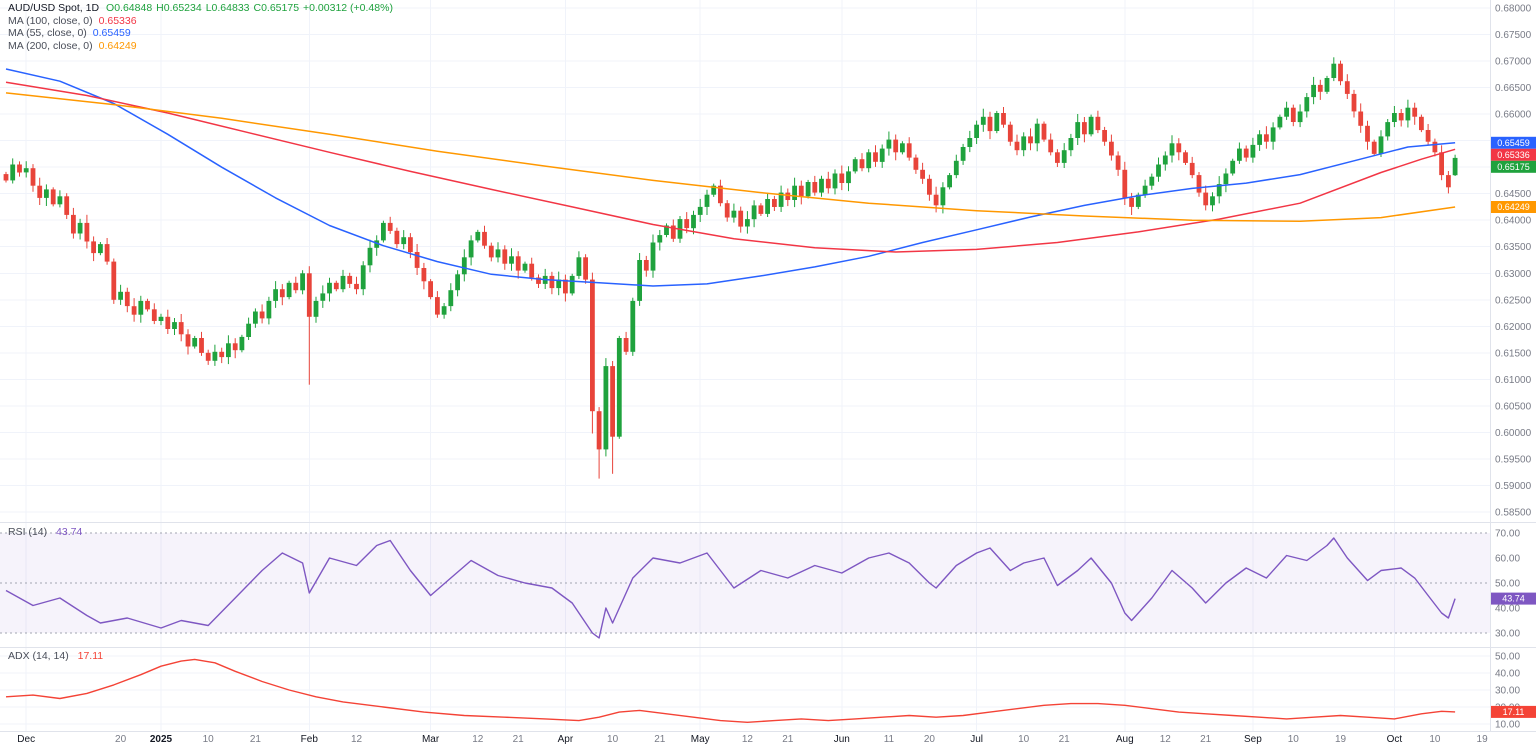 The image size is (1536, 746). What do you see at coordinates (842, 739) in the screenshot?
I see `svg-text: Jun` at bounding box center [842, 739].